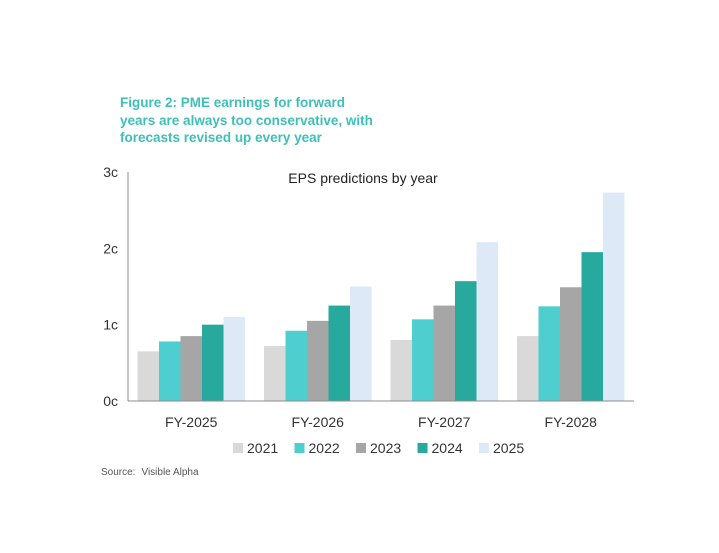 Image resolution: width=719 pixels, height=553 pixels. Describe the element at coordinates (275, 373) in the screenshot. I see `bar-2021-FY-2026` at that location.